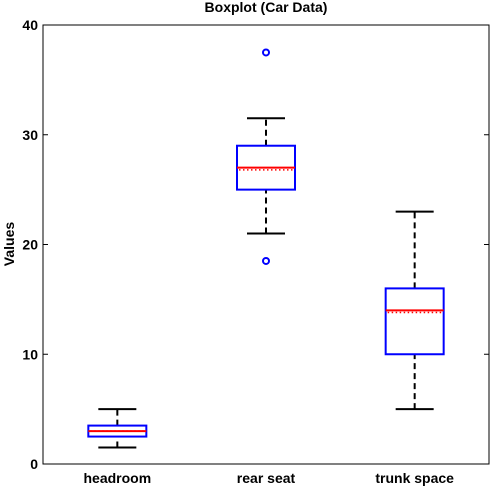 This screenshot has width=500, height=489. I want to click on x-category-label-0: headroom, so click(117, 478).